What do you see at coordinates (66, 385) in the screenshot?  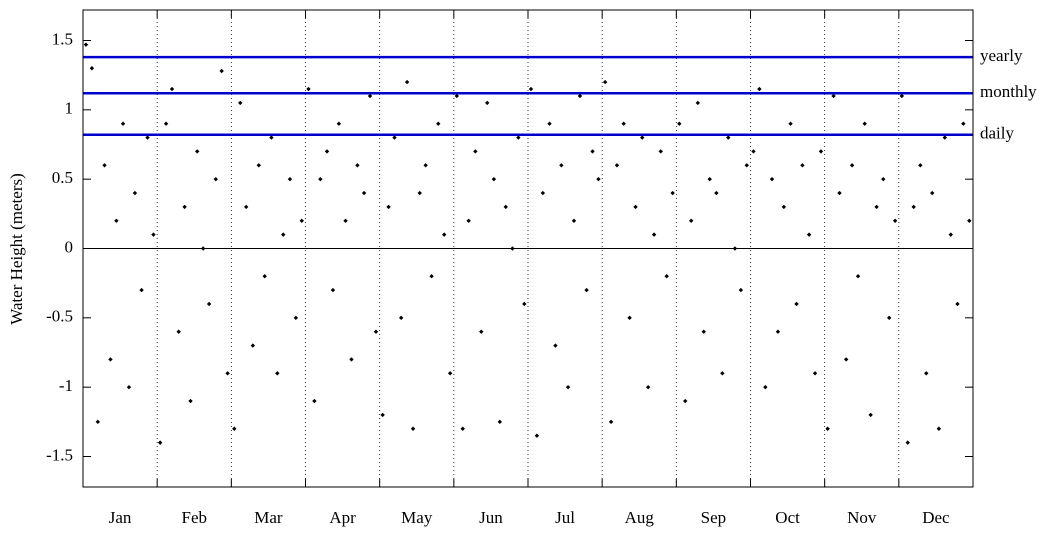 I see `y-tick-label: -1` at bounding box center [66, 385].